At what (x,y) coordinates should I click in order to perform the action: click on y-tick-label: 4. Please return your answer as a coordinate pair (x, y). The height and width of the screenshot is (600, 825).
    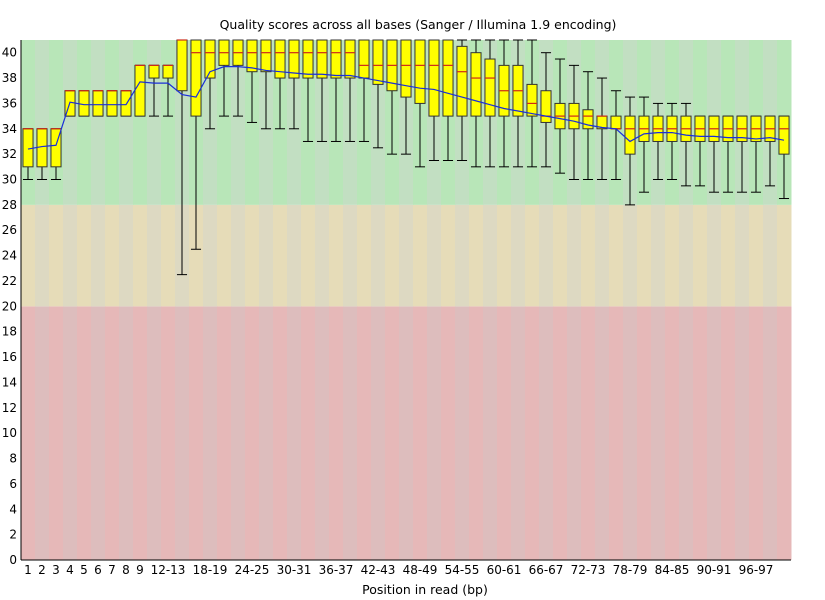
    Looking at the image, I should click on (13, 509).